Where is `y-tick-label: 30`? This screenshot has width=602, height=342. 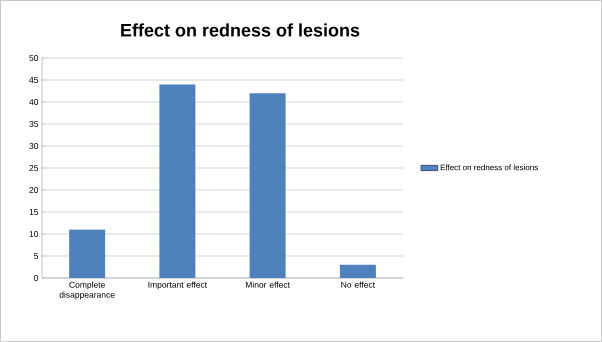 y-tick-label: 30 is located at coordinates (33, 145).